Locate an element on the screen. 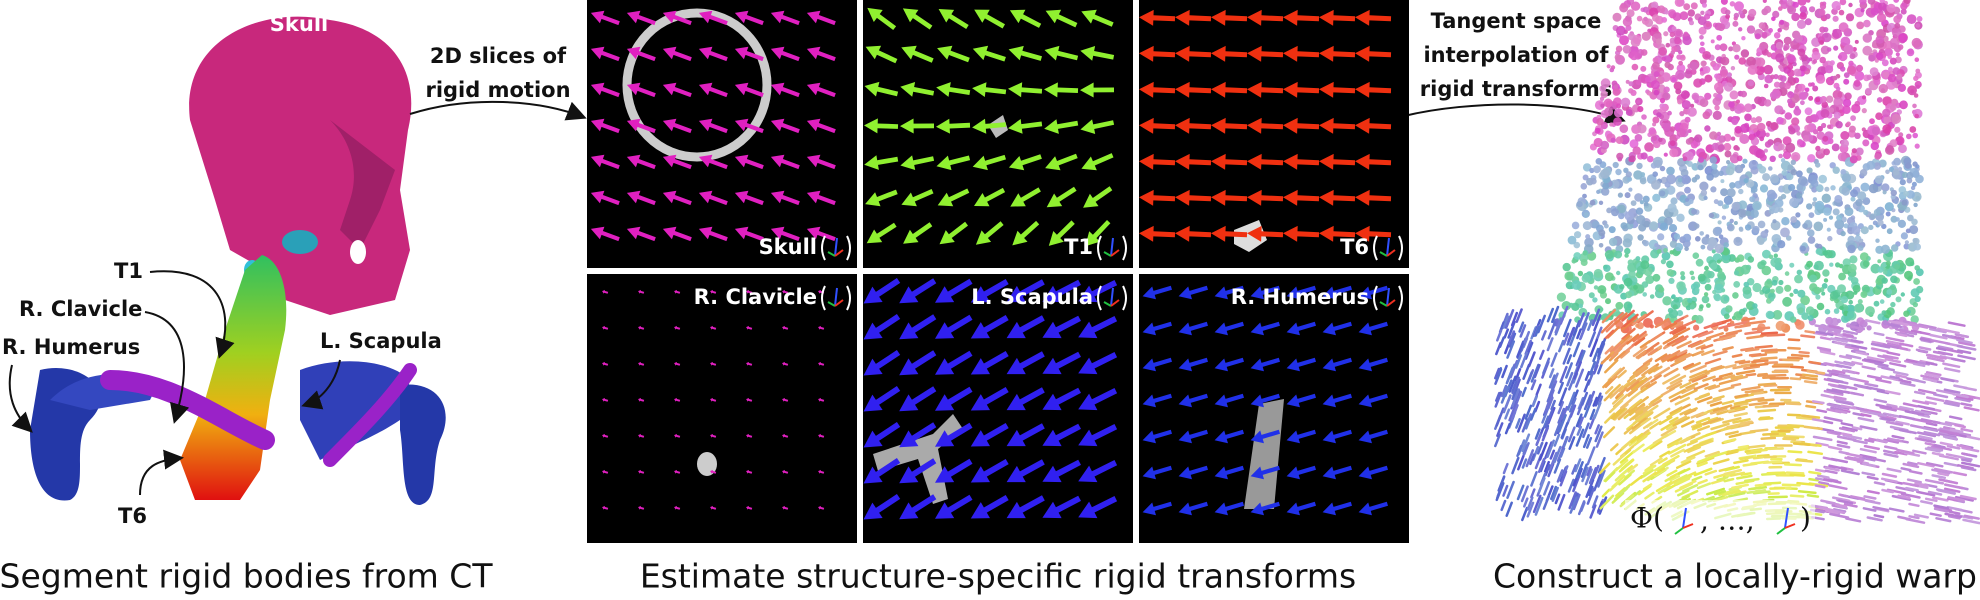 This screenshot has height=600, width=1980. slice-panel is located at coordinates (722, 134).